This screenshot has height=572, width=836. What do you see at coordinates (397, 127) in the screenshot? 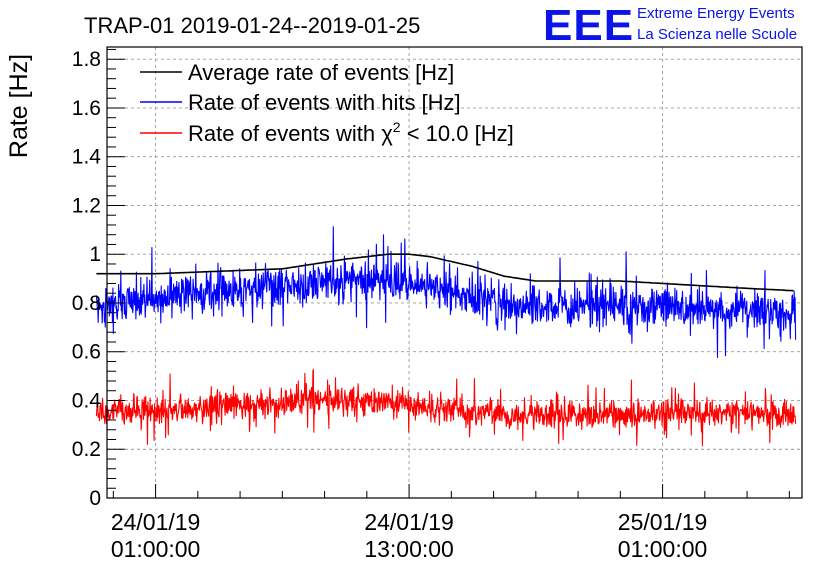
I see `legend-label-chi2-sup: 2` at bounding box center [397, 127].